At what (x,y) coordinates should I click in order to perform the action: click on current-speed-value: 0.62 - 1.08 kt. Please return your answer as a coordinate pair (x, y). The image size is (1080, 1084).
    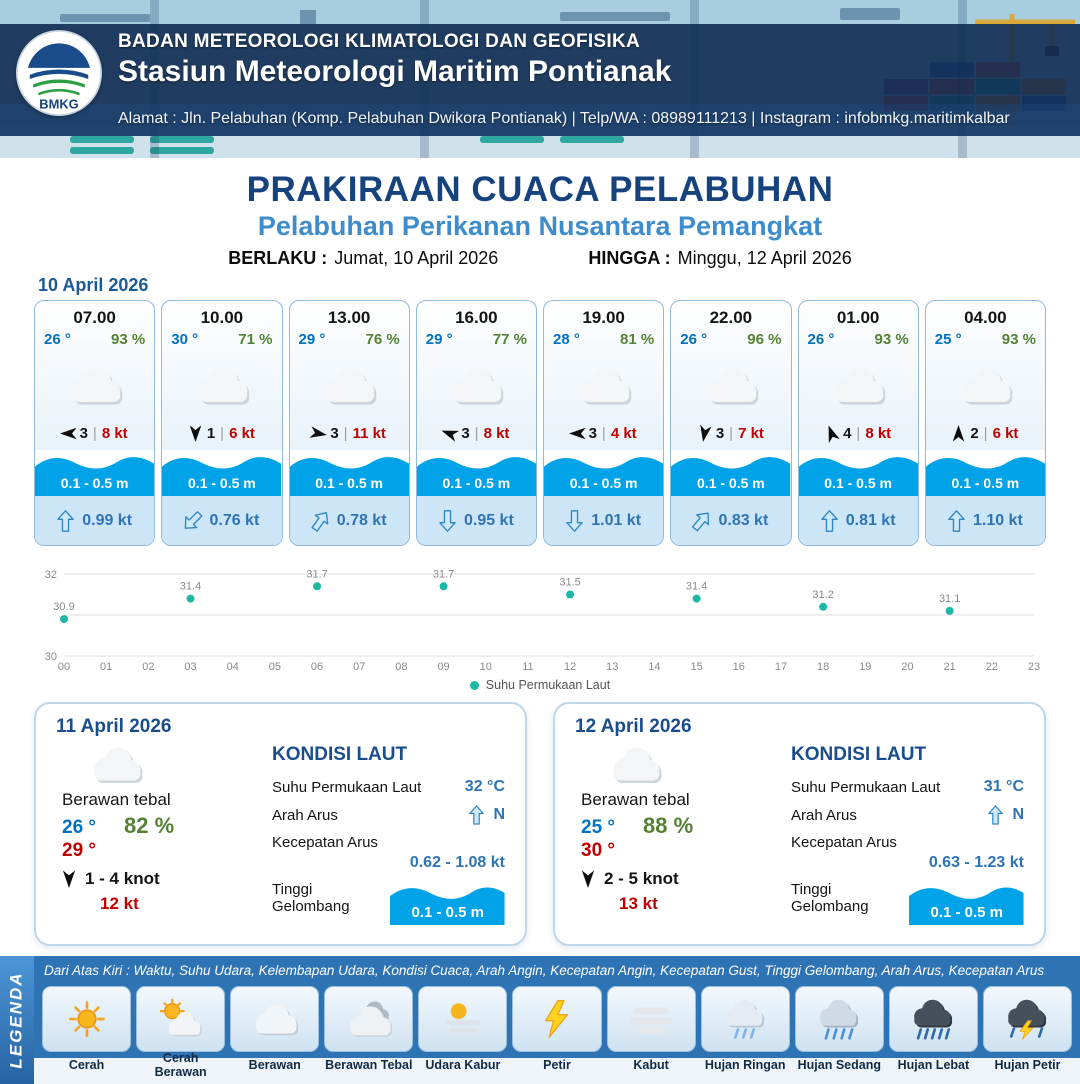
    Looking at the image, I should click on (457, 862).